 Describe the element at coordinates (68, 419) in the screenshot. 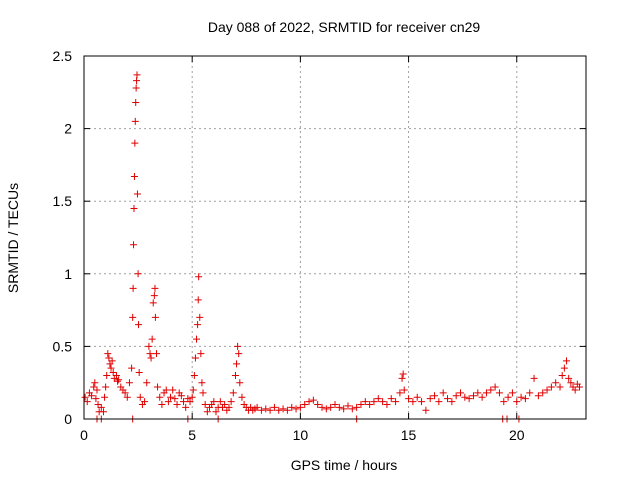

I see `y-tick-label: 0` at that location.